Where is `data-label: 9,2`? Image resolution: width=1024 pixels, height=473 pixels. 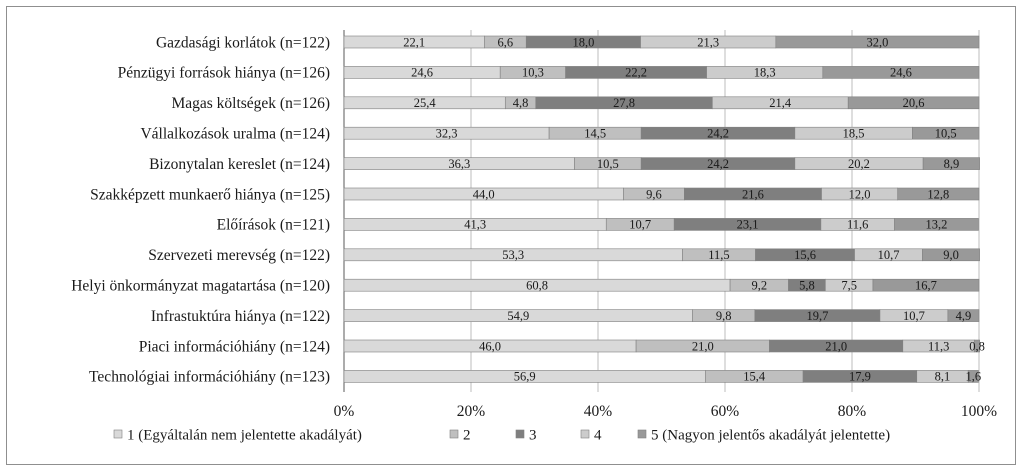 data-label: 9,2 is located at coordinates (759, 286).